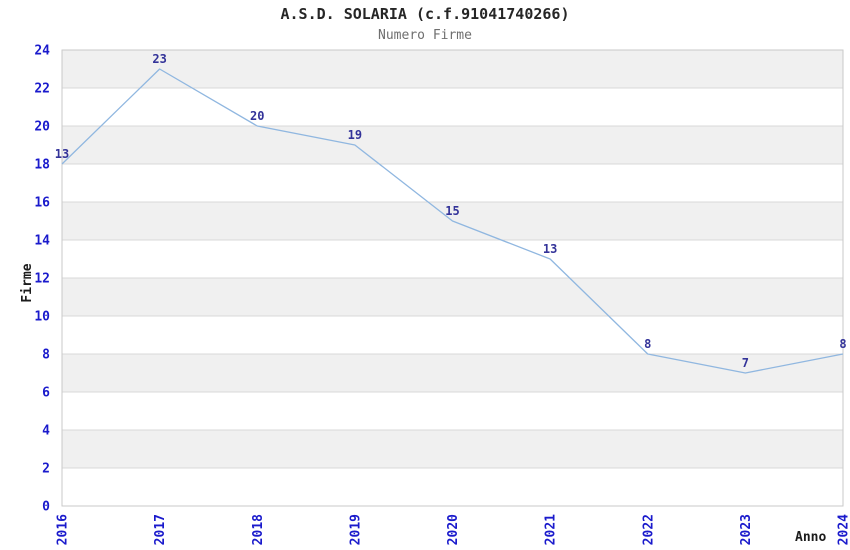  I want to click on data-point-label: 20, so click(257, 116).